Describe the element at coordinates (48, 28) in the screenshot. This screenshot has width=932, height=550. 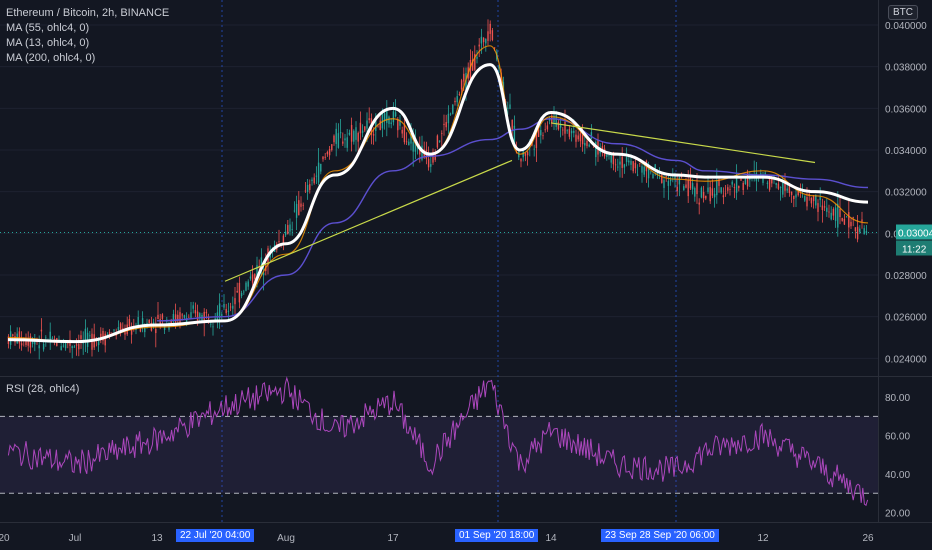
I see `ma55-legend: MA (55, ohlc4, 0)` at that location.